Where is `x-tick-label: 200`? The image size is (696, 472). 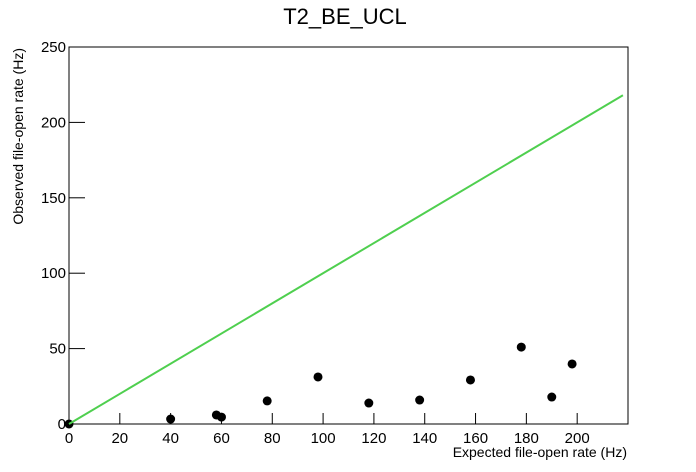 x-tick-label: 200 is located at coordinates (577, 438).